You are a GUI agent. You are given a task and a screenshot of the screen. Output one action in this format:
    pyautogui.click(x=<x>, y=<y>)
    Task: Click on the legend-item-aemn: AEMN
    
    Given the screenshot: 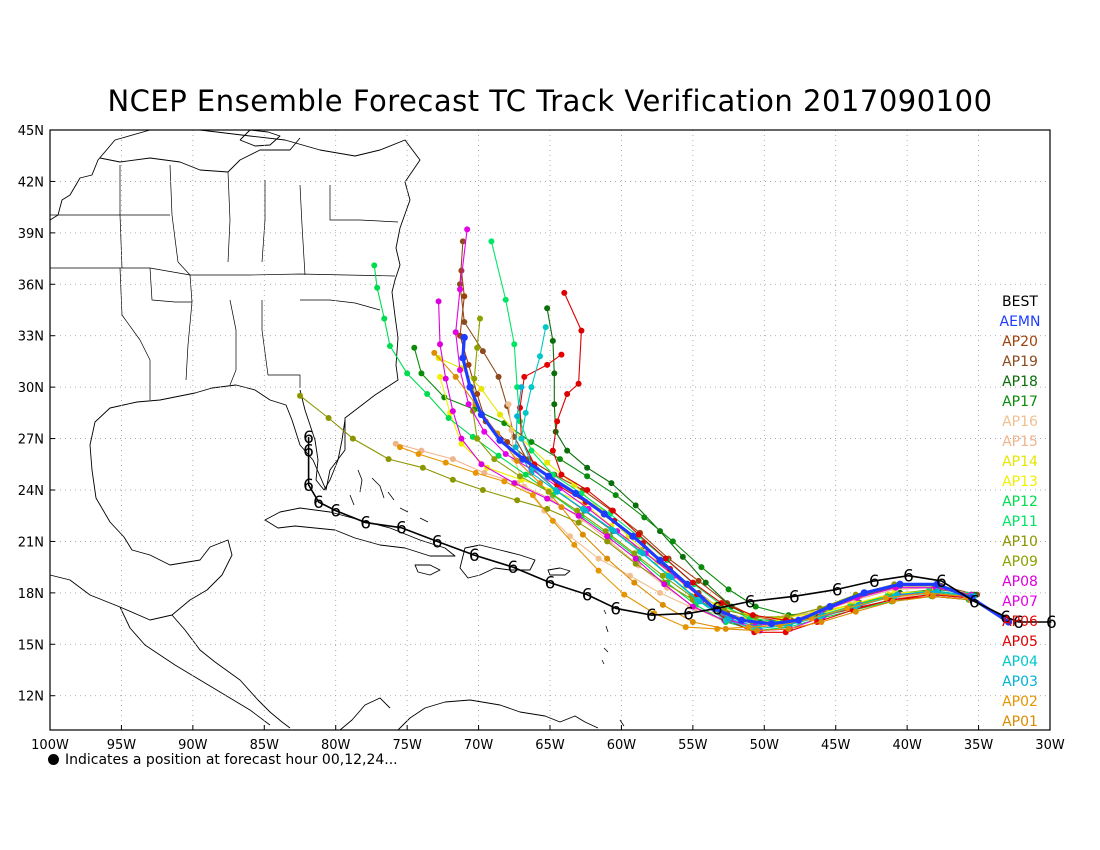 What is the action you would take?
    pyautogui.click(x=1020, y=322)
    